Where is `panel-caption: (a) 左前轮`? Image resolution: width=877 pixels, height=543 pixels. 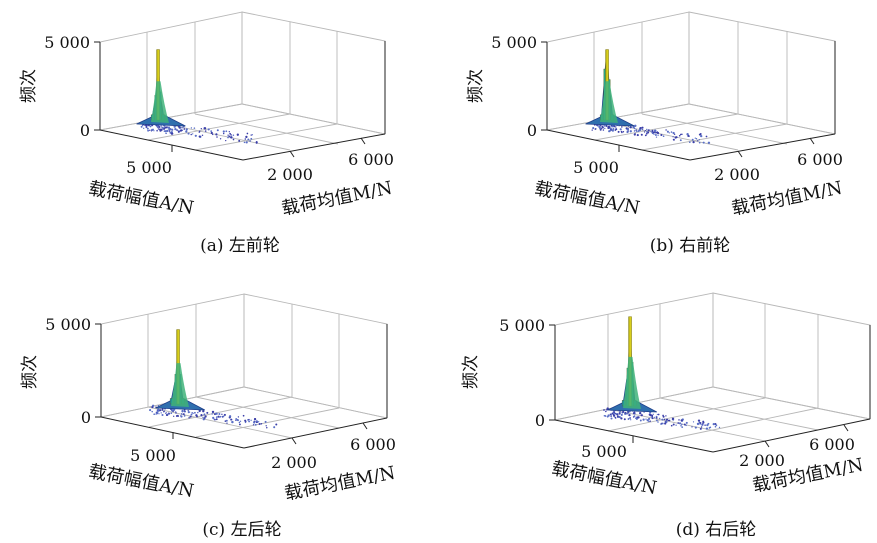 panel-caption: (a) 左前轮 is located at coordinates (240, 246).